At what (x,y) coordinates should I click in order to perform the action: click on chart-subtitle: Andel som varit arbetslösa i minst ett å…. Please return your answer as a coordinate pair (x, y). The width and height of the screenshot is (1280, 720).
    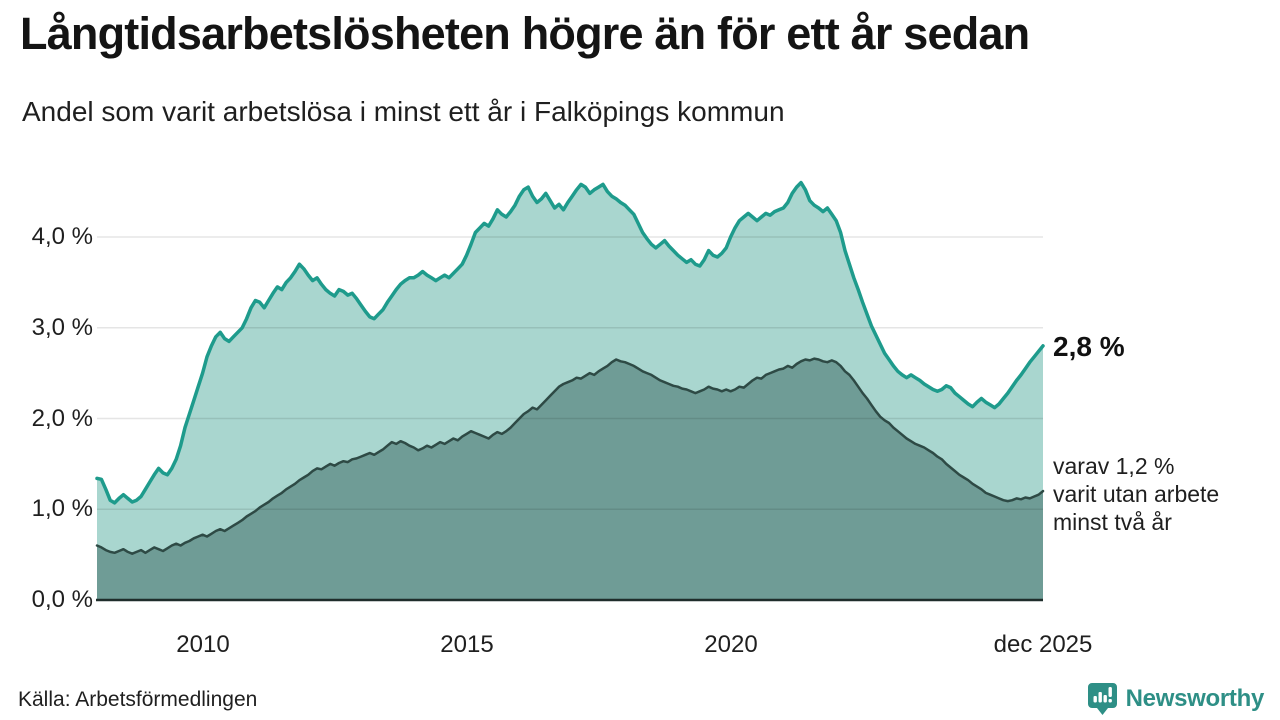
    Looking at the image, I should click on (403, 111).